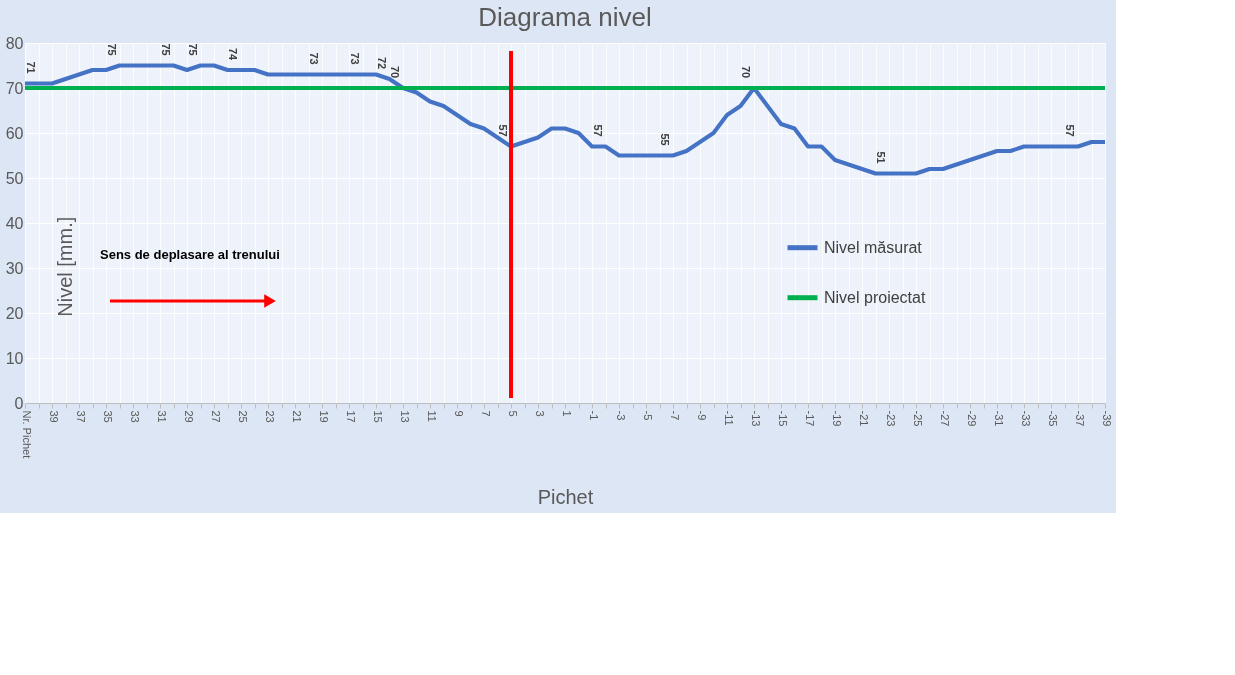  I want to click on x-tick-label: 15, so click(377, 416).